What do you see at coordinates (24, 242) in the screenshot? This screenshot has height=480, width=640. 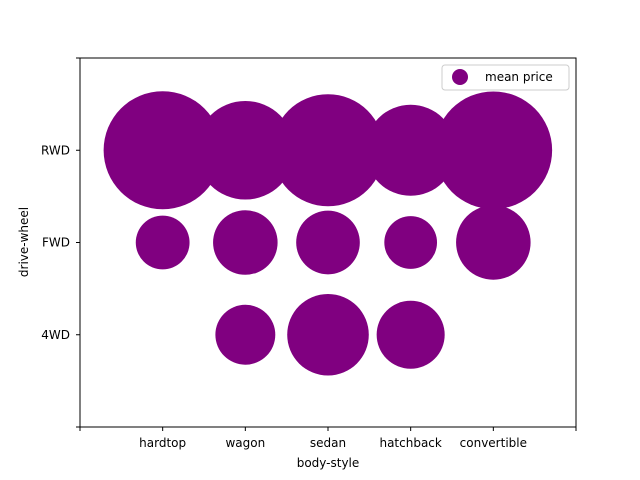 I see `y-axis-label: drive-wheel` at bounding box center [24, 242].